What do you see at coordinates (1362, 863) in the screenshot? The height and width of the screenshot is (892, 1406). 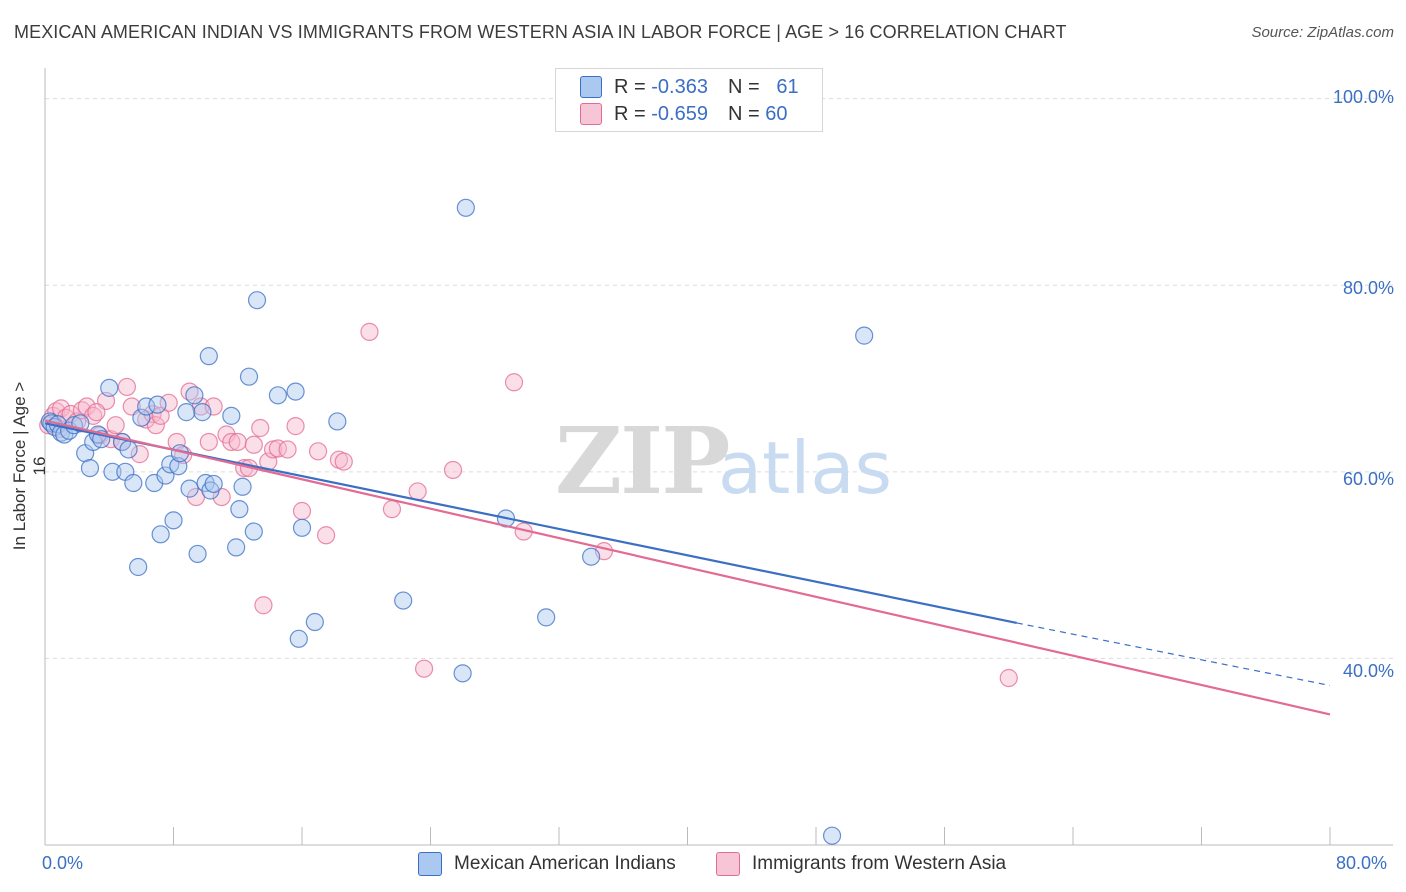 I see `x-tick-label-max: 80.0%` at bounding box center [1362, 863].